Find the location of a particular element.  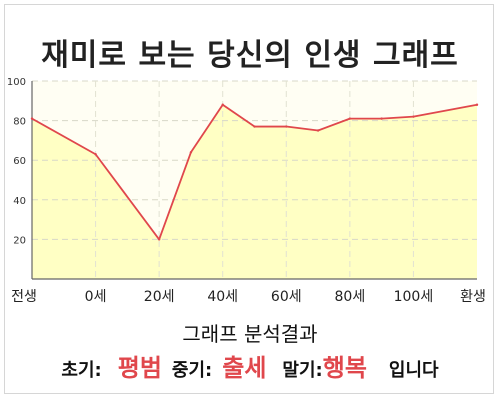

late-label: 말기: is located at coordinates (302, 370).